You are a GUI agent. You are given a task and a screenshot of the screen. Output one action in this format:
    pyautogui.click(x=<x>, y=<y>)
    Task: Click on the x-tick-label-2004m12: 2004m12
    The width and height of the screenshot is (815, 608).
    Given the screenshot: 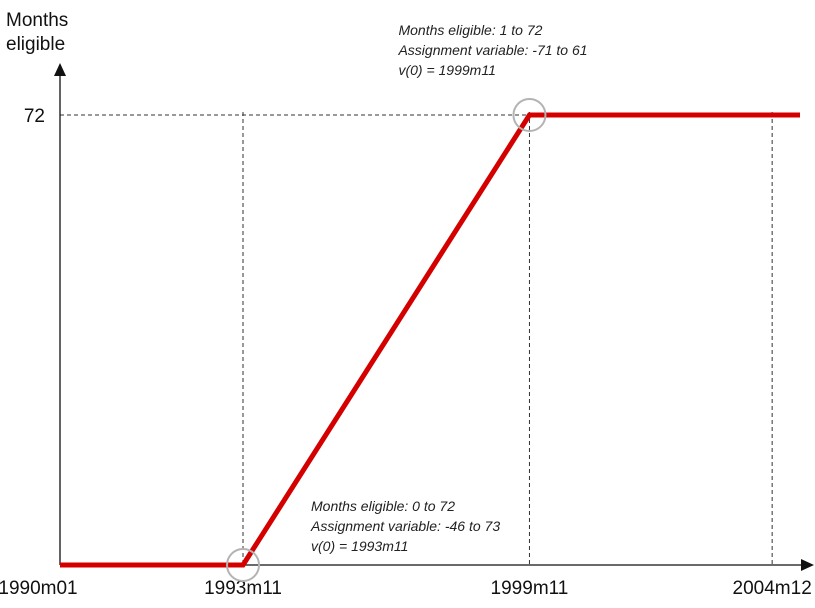 What is the action you would take?
    pyautogui.click(x=772, y=588)
    